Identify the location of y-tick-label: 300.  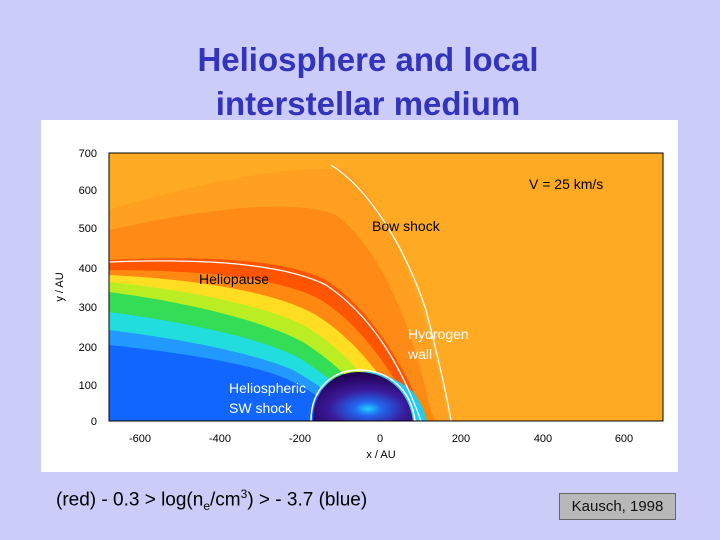
(88, 308).